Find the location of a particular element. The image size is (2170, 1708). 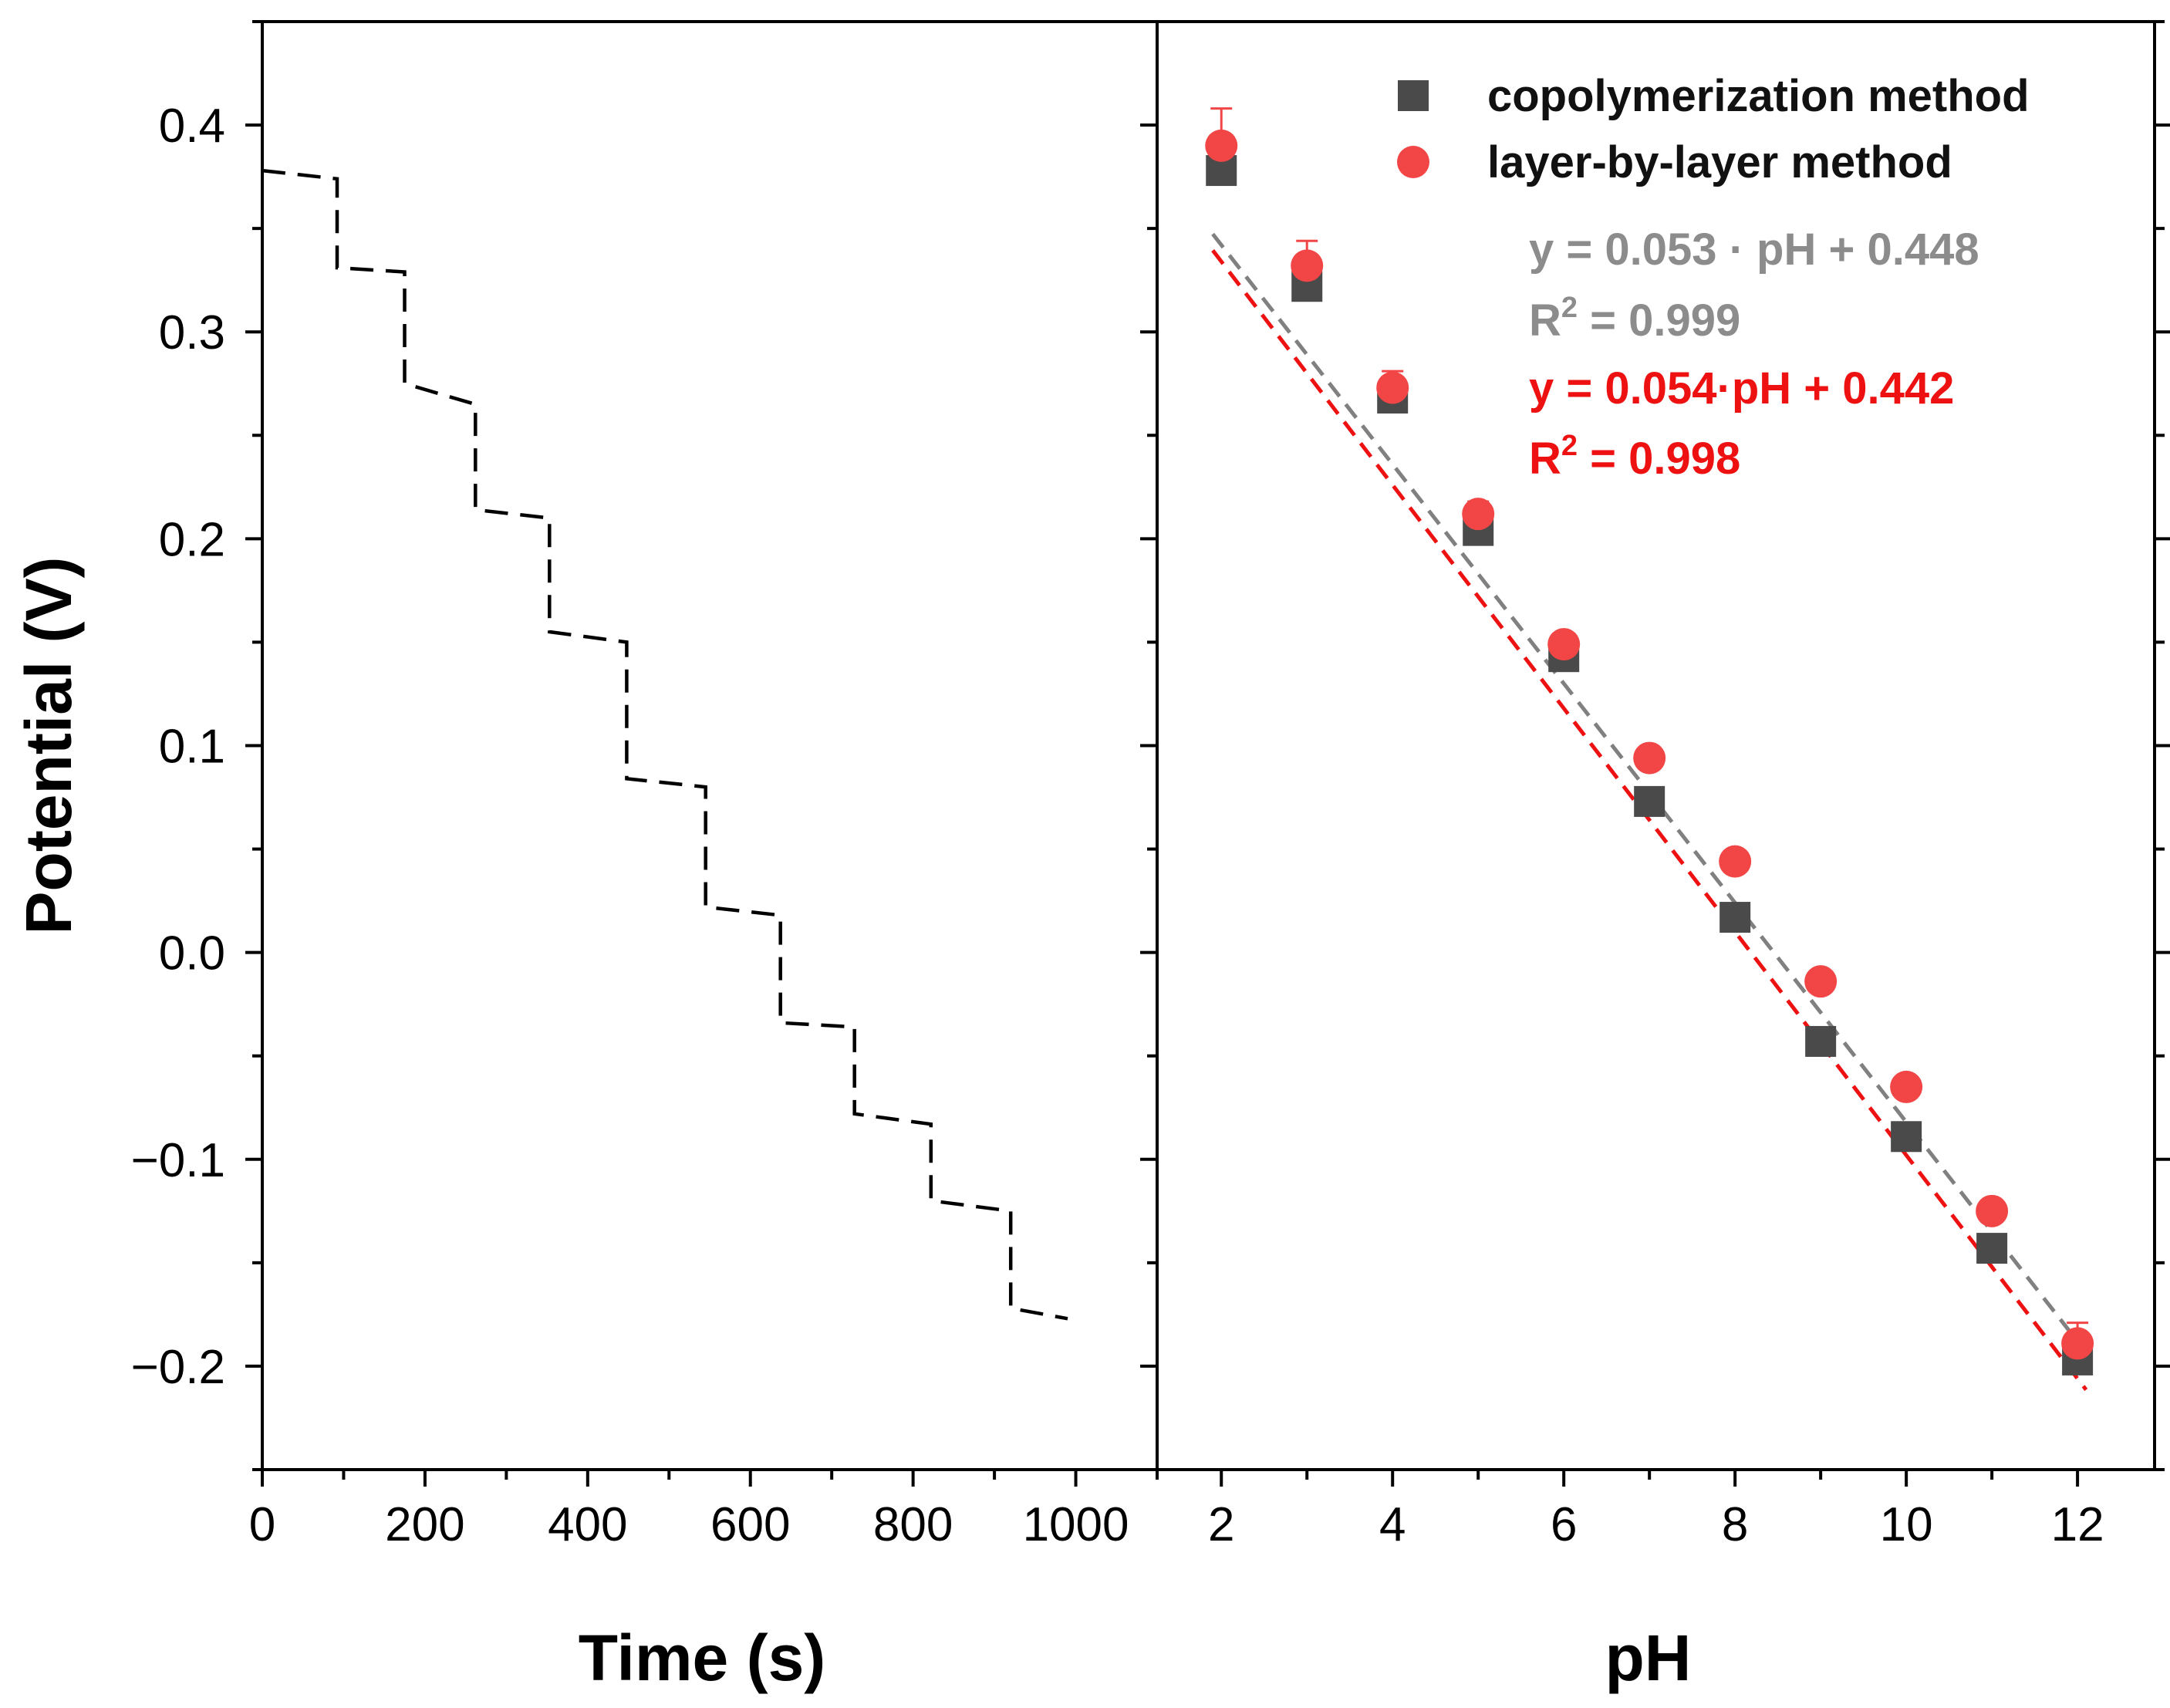

left-y-tick-label: −0.1 is located at coordinates (178, 1160).